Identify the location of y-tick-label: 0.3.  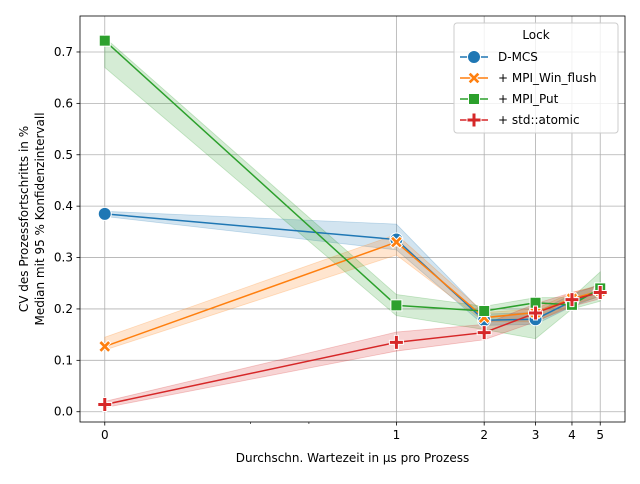
(63, 258).